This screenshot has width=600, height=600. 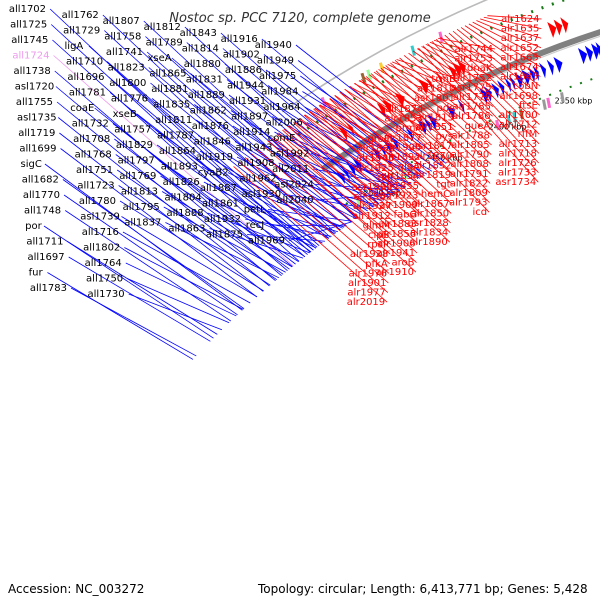 What do you see at coordinates (30, 56) in the screenshot?
I see `minus-gene-label: all1724` at bounding box center [30, 56].